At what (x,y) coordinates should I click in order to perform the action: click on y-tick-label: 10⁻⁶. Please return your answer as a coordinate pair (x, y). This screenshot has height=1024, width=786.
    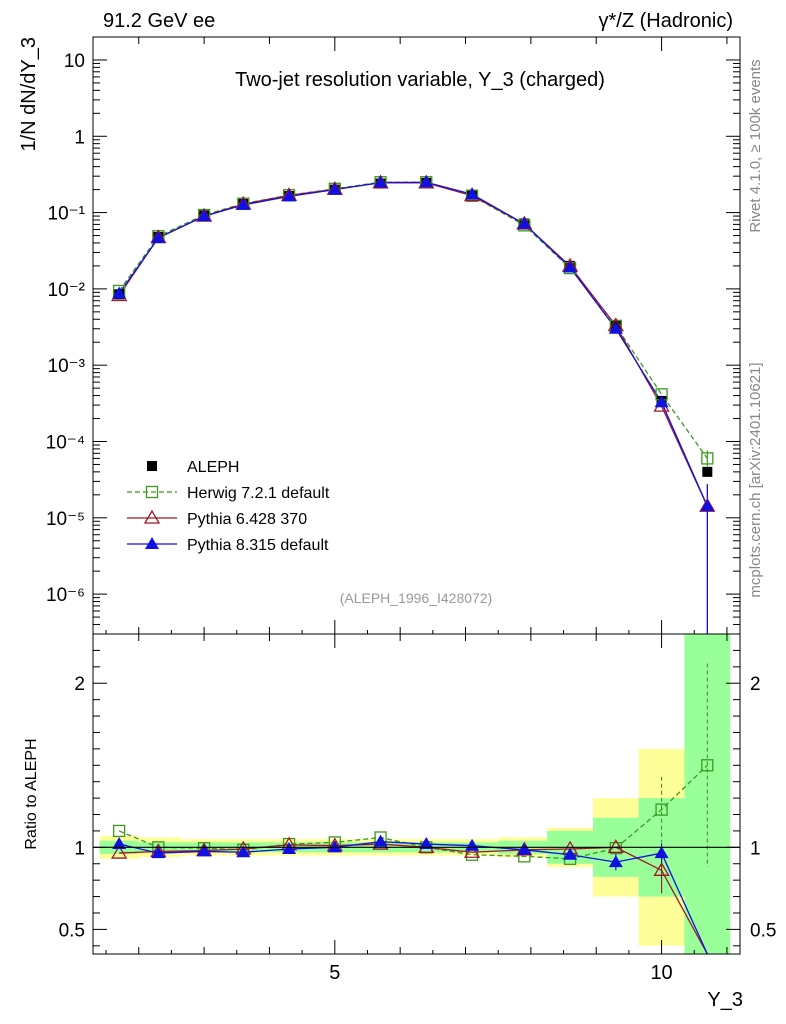
    Looking at the image, I should click on (65, 595).